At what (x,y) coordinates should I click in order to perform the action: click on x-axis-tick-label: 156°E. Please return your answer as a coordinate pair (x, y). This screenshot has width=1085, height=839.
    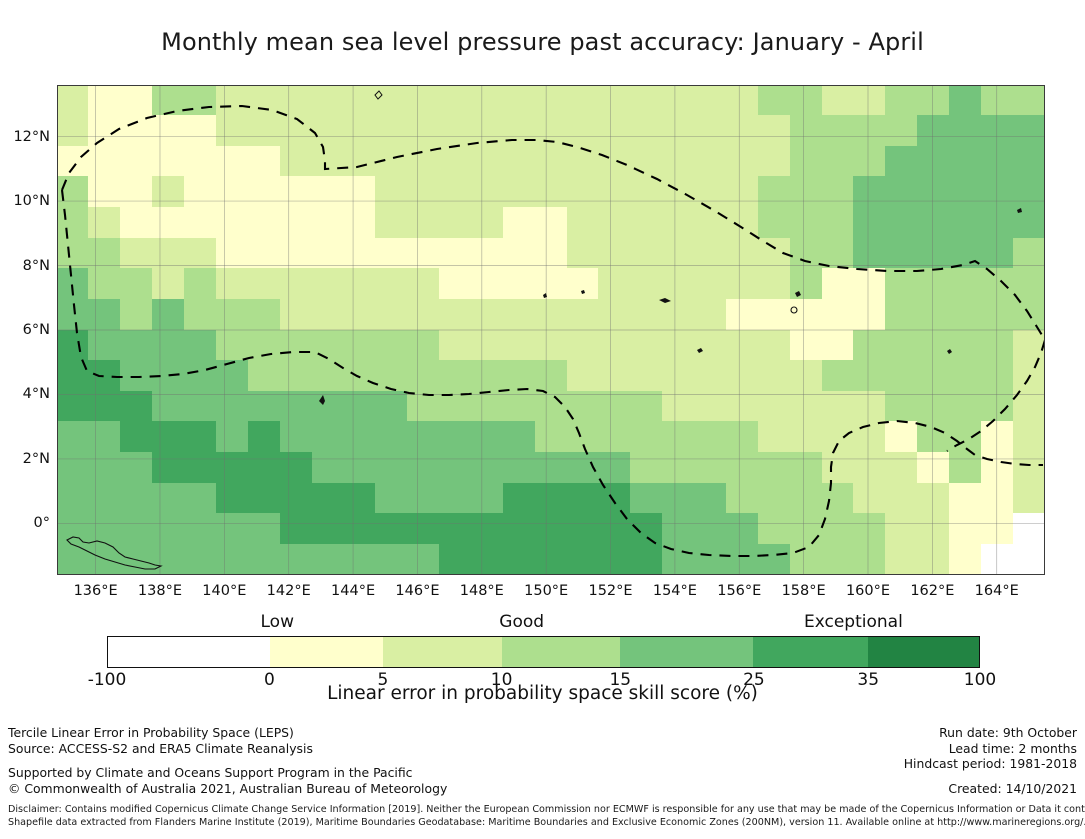
    Looking at the image, I should click on (739, 591).